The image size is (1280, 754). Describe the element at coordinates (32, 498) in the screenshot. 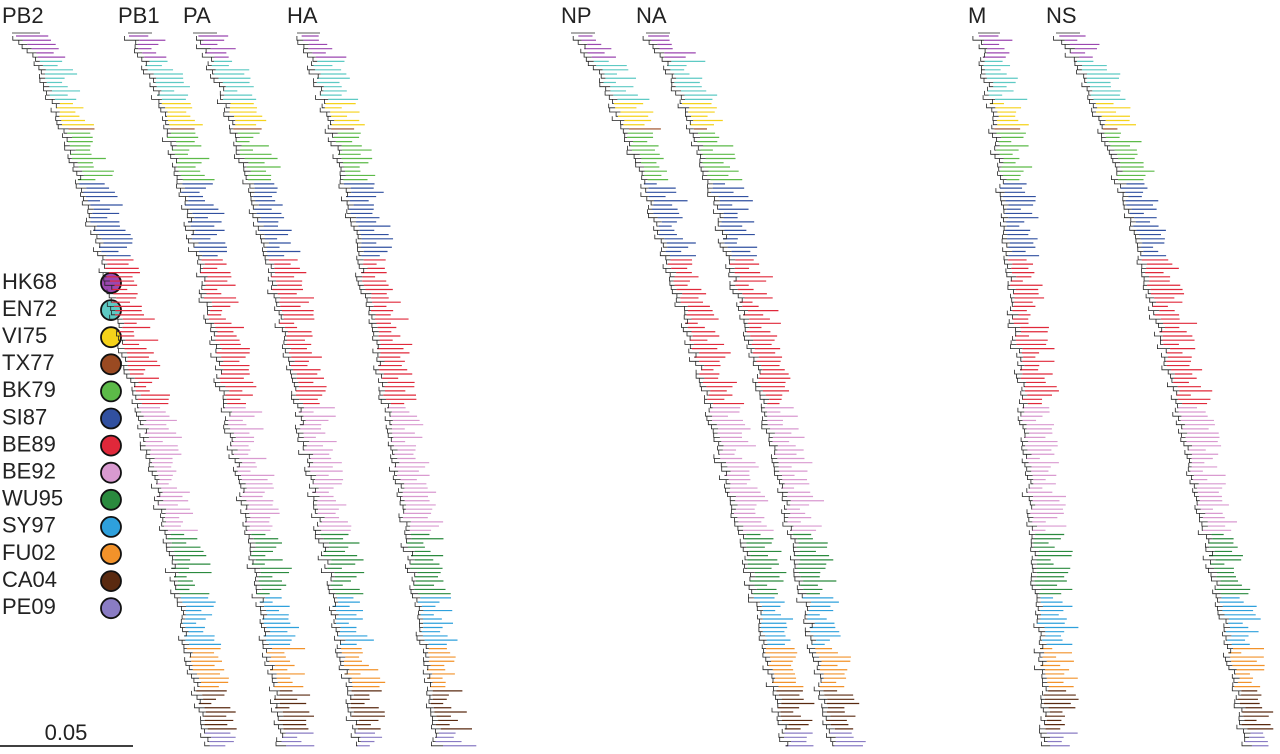

I see `legend-label: WU95` at that location.